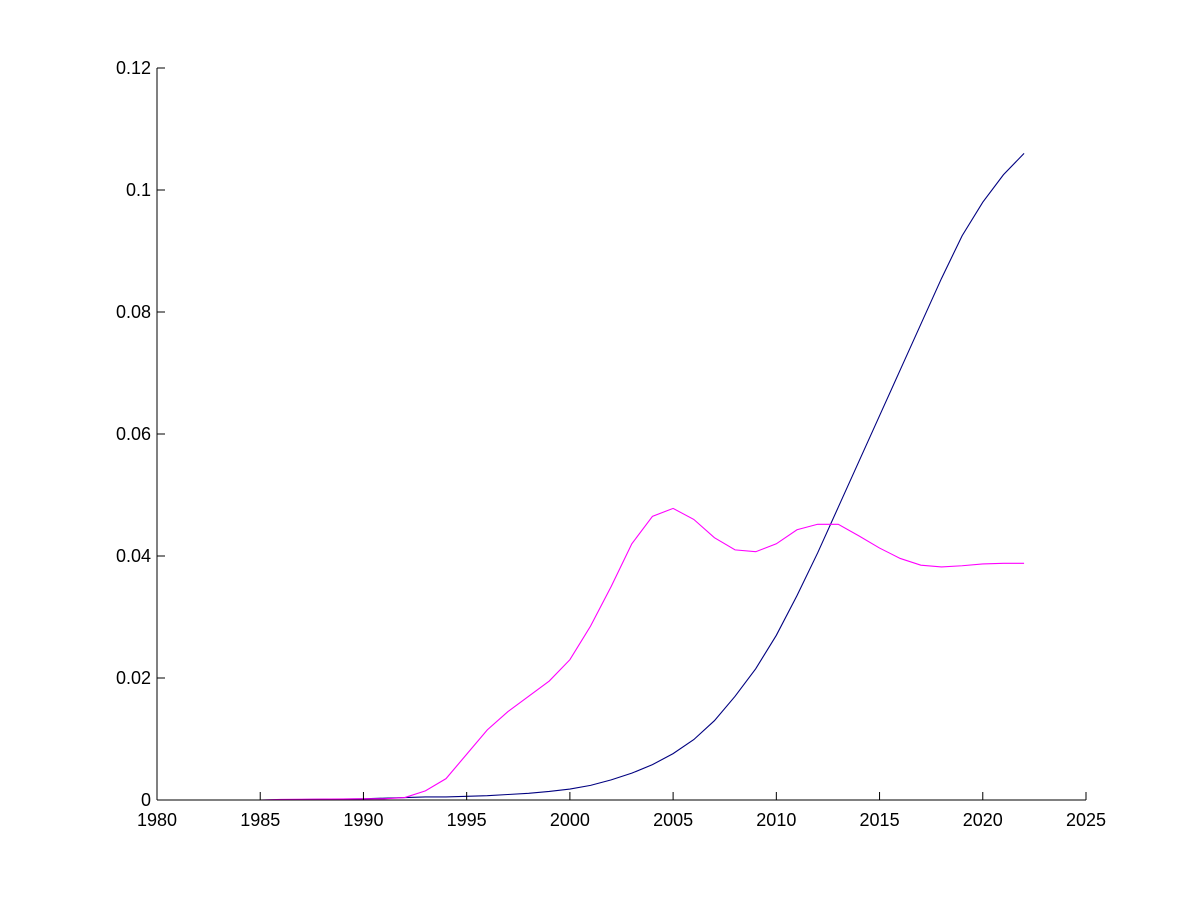  What do you see at coordinates (1086, 820) in the screenshot?
I see `x-tick-label: 2025` at bounding box center [1086, 820].